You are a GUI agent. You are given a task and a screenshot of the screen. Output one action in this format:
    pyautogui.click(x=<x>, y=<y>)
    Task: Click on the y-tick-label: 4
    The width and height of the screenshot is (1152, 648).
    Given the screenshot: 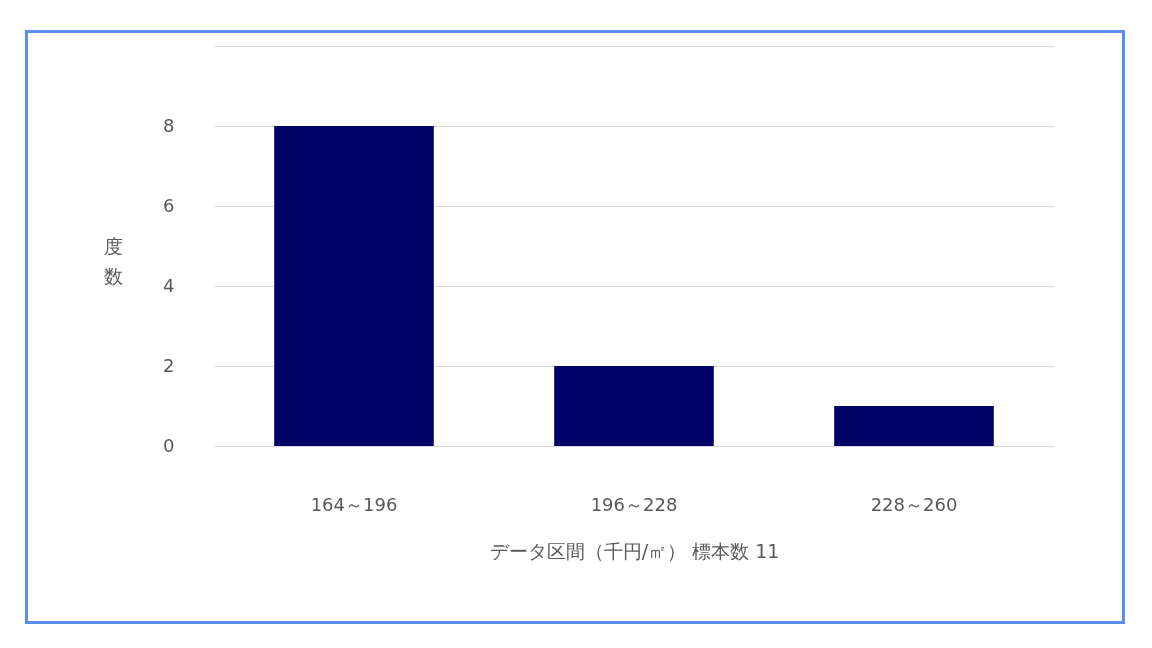 What is the action you would take?
    pyautogui.click(x=169, y=285)
    